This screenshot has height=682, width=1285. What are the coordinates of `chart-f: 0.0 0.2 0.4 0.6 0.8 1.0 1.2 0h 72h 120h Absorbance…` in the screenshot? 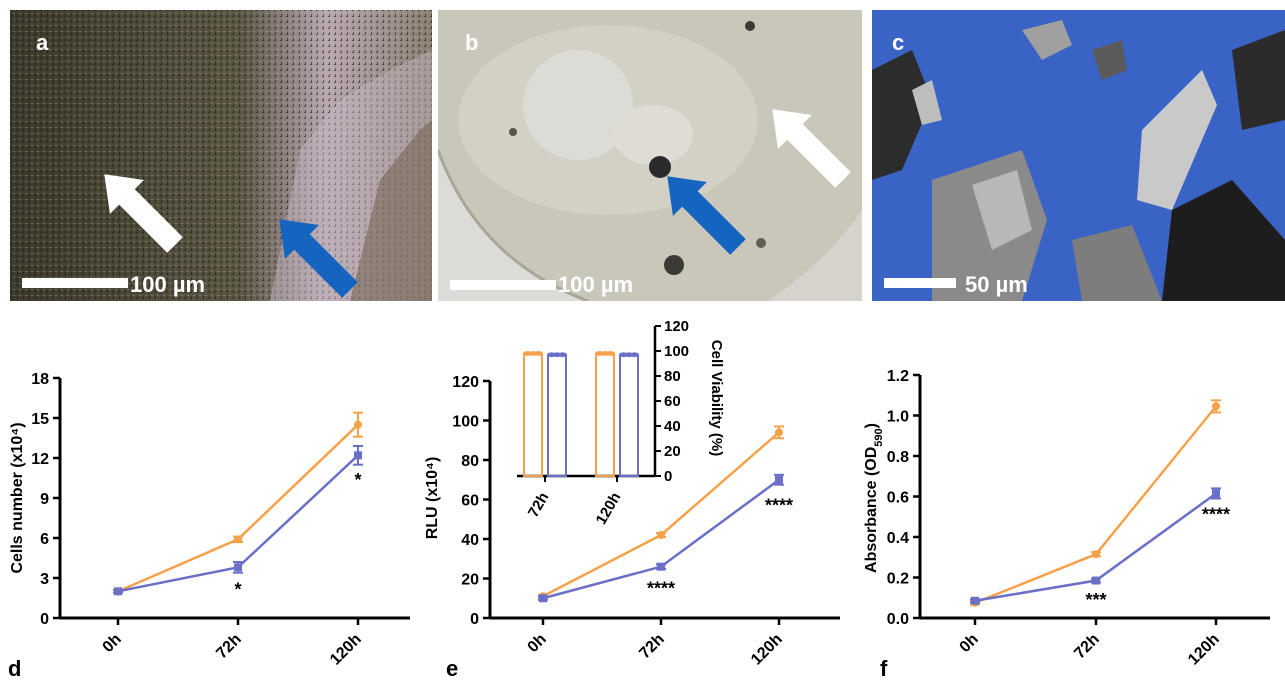 It's located at (1066, 518).